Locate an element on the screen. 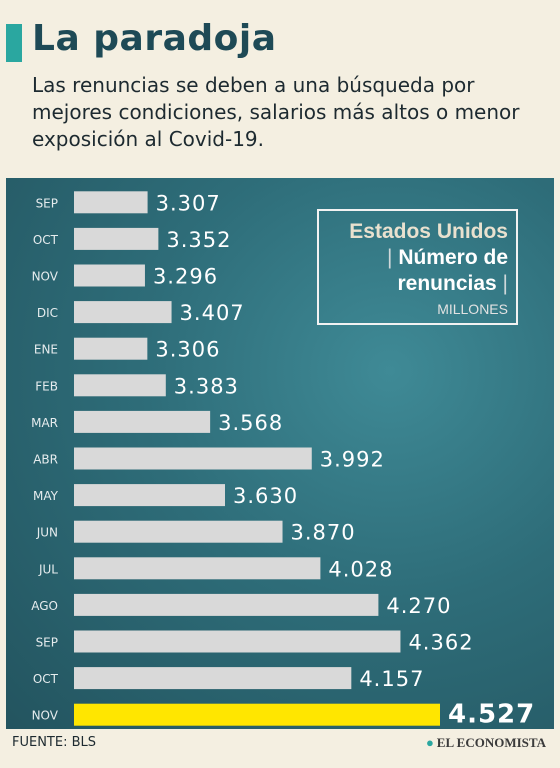 This screenshot has width=560, height=768. data-label: 3.352 is located at coordinates (198, 240).